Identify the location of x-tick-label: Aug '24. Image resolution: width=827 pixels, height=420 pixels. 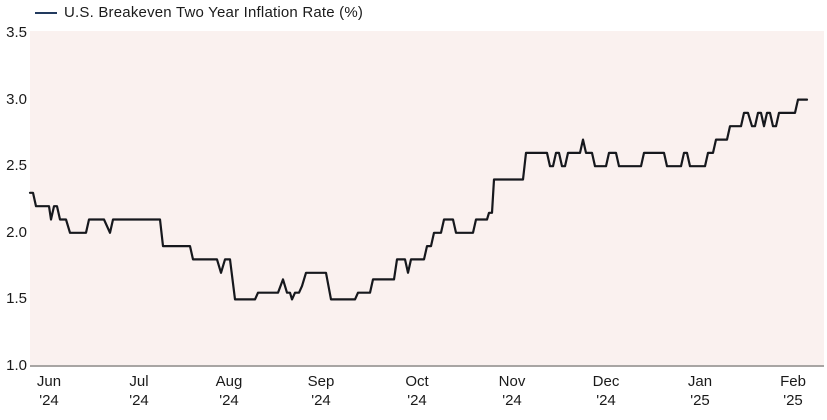
(229, 391).